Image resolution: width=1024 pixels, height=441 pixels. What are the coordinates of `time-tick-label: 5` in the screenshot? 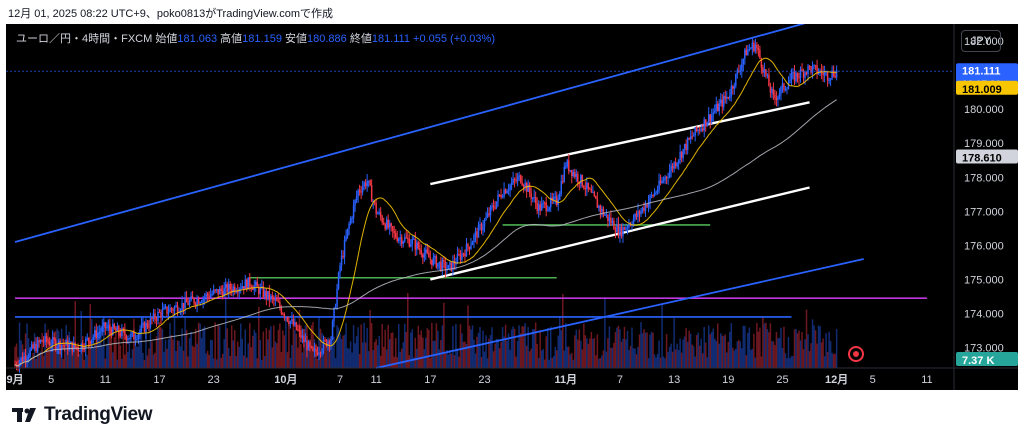 It's located at (51, 380).